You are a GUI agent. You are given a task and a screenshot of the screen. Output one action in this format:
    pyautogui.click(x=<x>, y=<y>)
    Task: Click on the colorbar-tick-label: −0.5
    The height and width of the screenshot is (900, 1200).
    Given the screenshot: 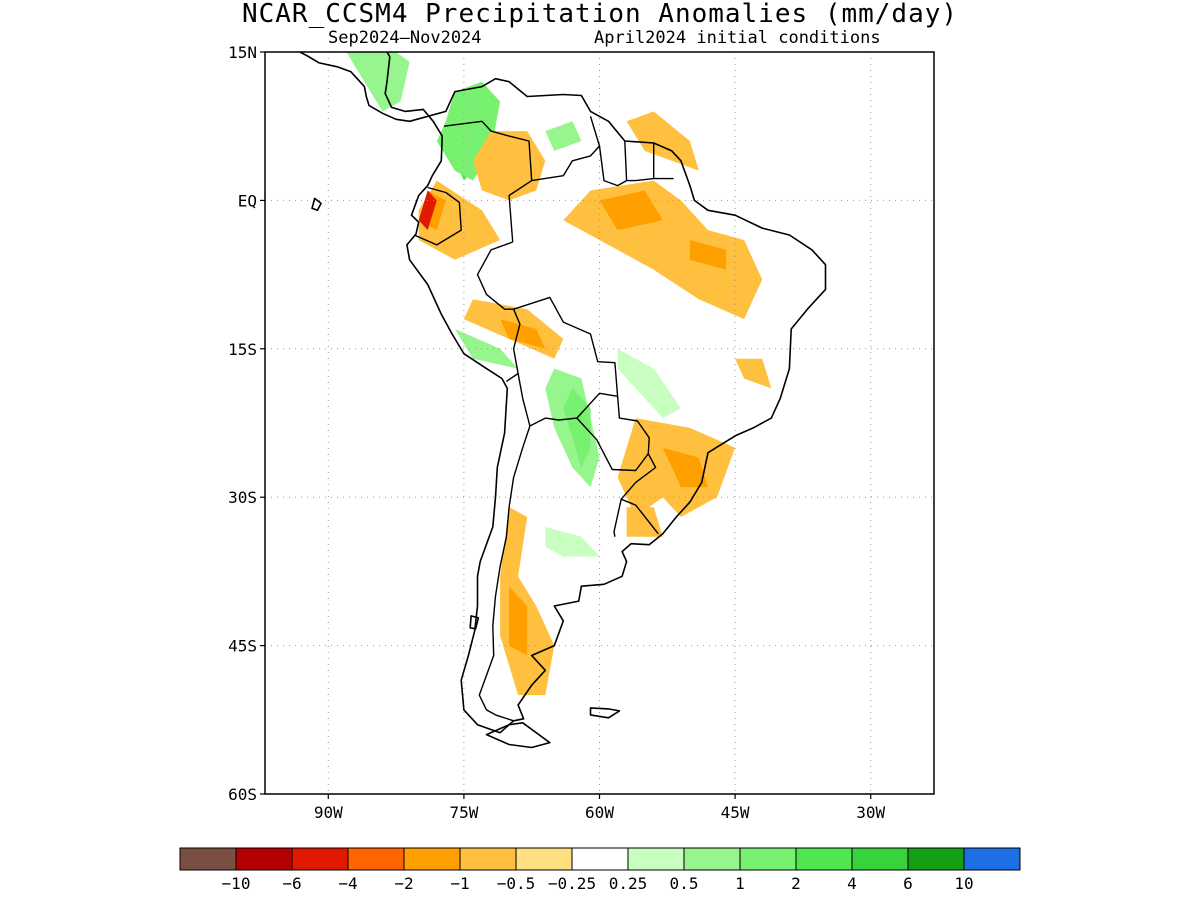 What is the action you would take?
    pyautogui.click(x=516, y=883)
    